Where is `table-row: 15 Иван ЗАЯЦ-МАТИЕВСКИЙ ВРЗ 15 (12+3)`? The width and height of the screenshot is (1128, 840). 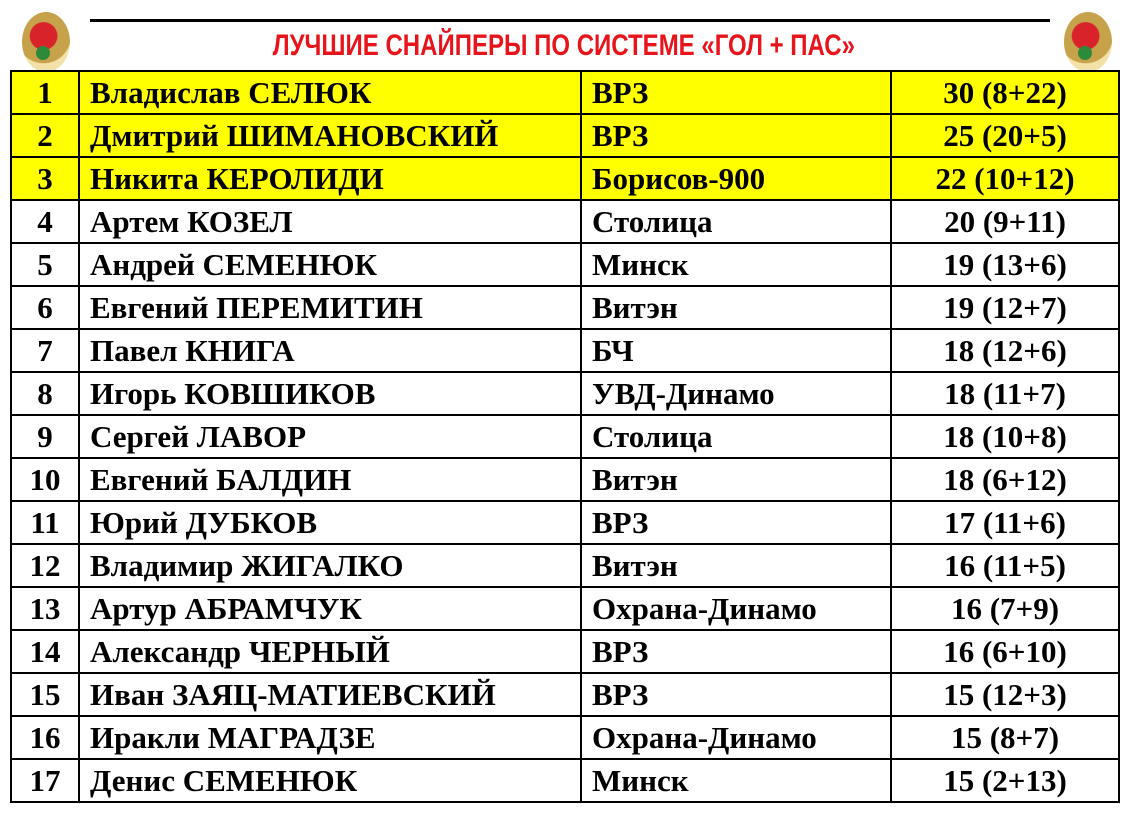
table-row: 15 Иван ЗАЯЦ-МАТИЕВСКИЙ ВРЗ 15 (12+3) is located at coordinates (565, 694).